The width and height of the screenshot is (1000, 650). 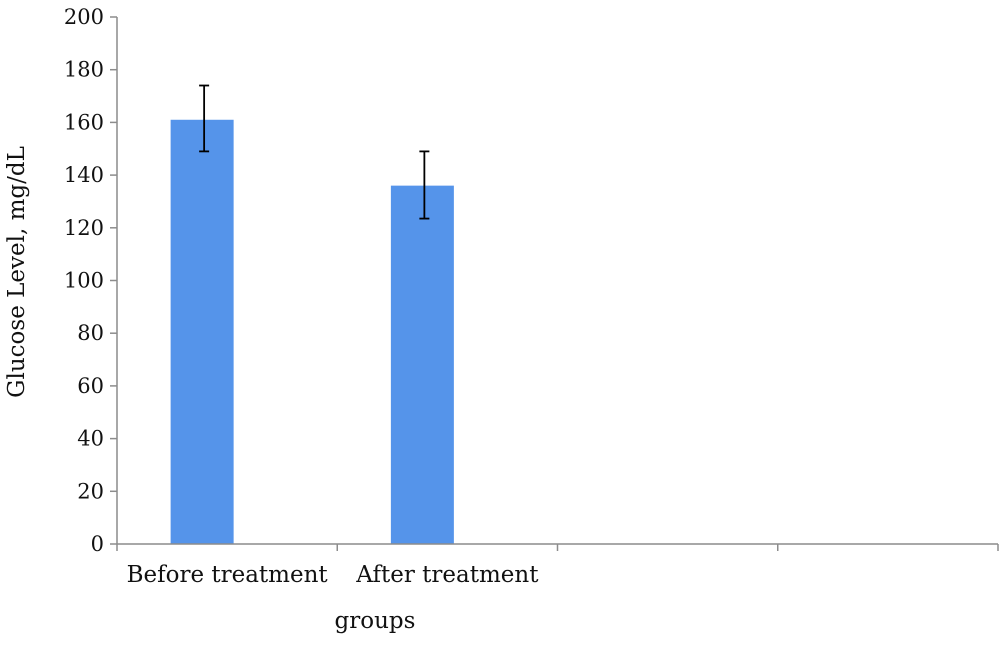 I want to click on y-tick-label: 40, so click(x=90, y=439).